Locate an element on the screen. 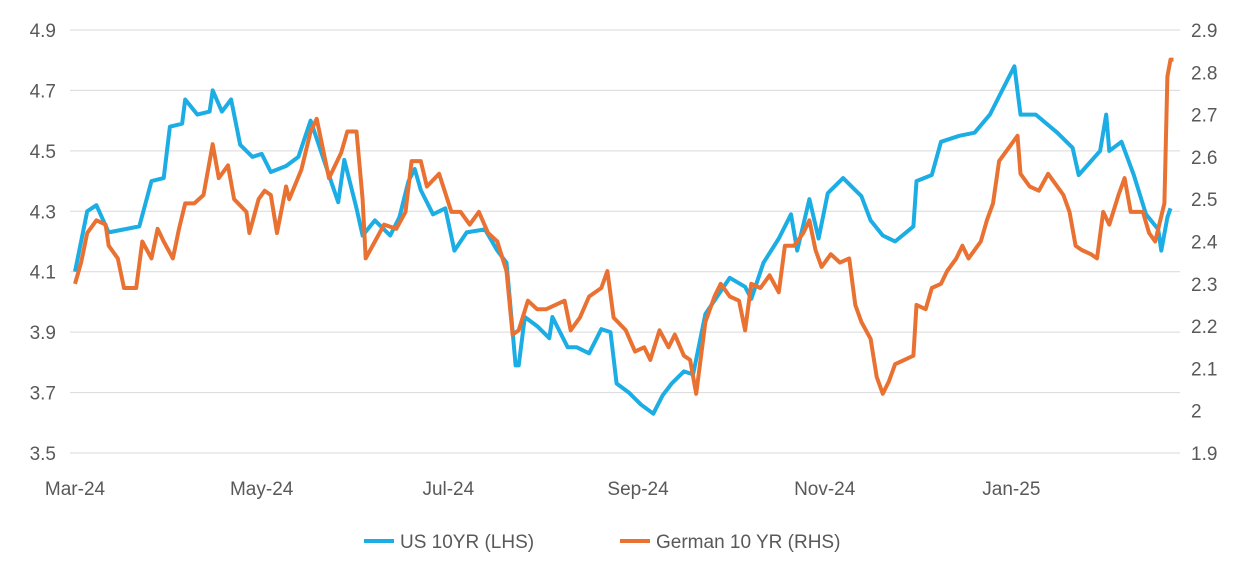 The image size is (1260, 587). right-tick-label: 2.5 is located at coordinates (1204, 200).